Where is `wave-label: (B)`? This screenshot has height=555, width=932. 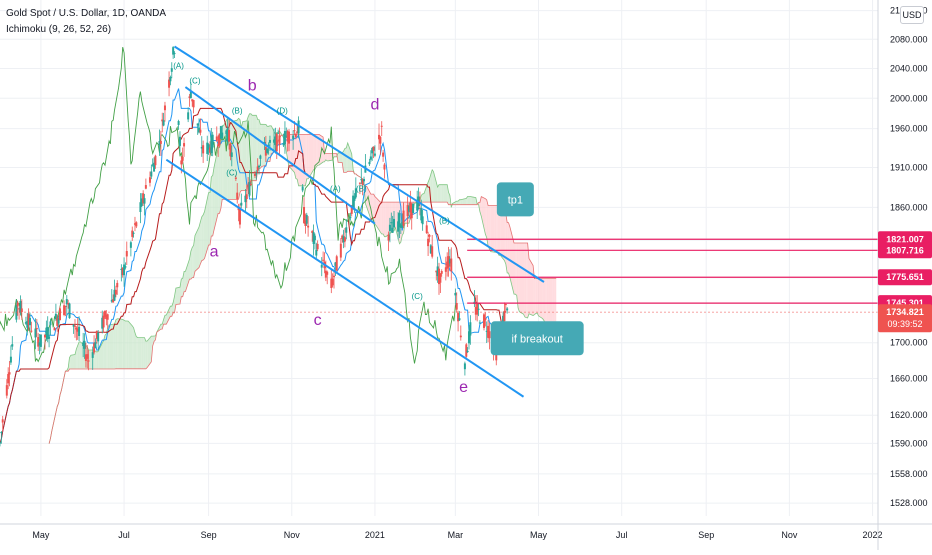
wave-label: (B) is located at coordinates (361, 188).